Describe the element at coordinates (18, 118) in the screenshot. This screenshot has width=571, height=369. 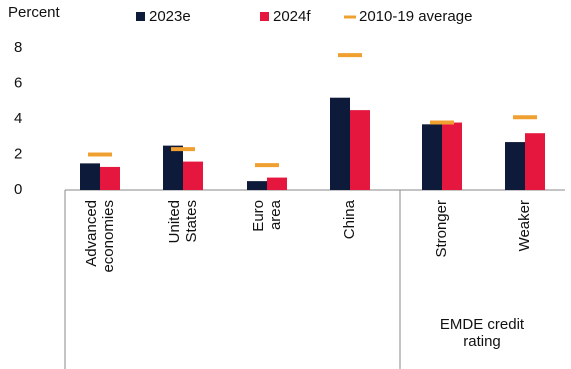
I see `y-tick-label: 4` at that location.